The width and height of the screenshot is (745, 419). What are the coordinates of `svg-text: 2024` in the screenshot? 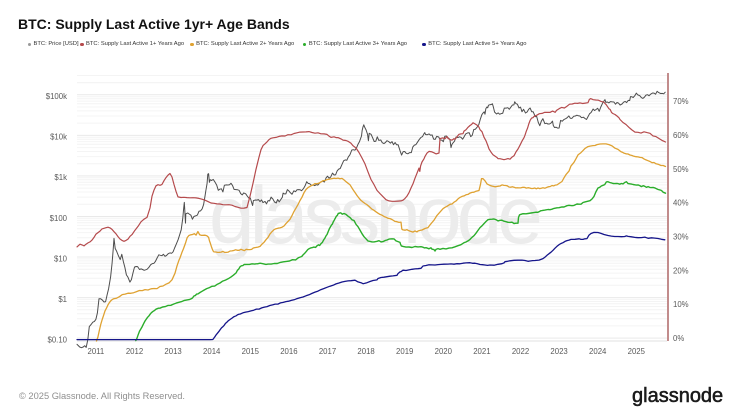 It's located at (598, 351).